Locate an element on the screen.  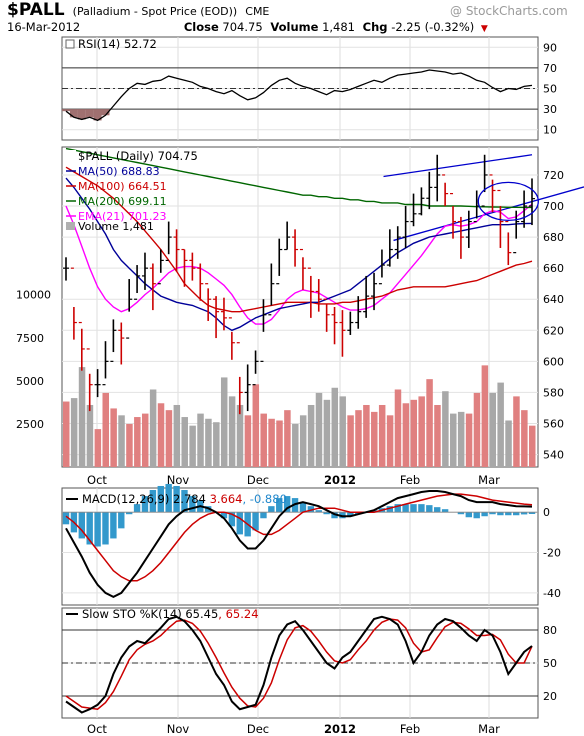
y-tick-label-rsi: 30 is located at coordinates (550, 109).